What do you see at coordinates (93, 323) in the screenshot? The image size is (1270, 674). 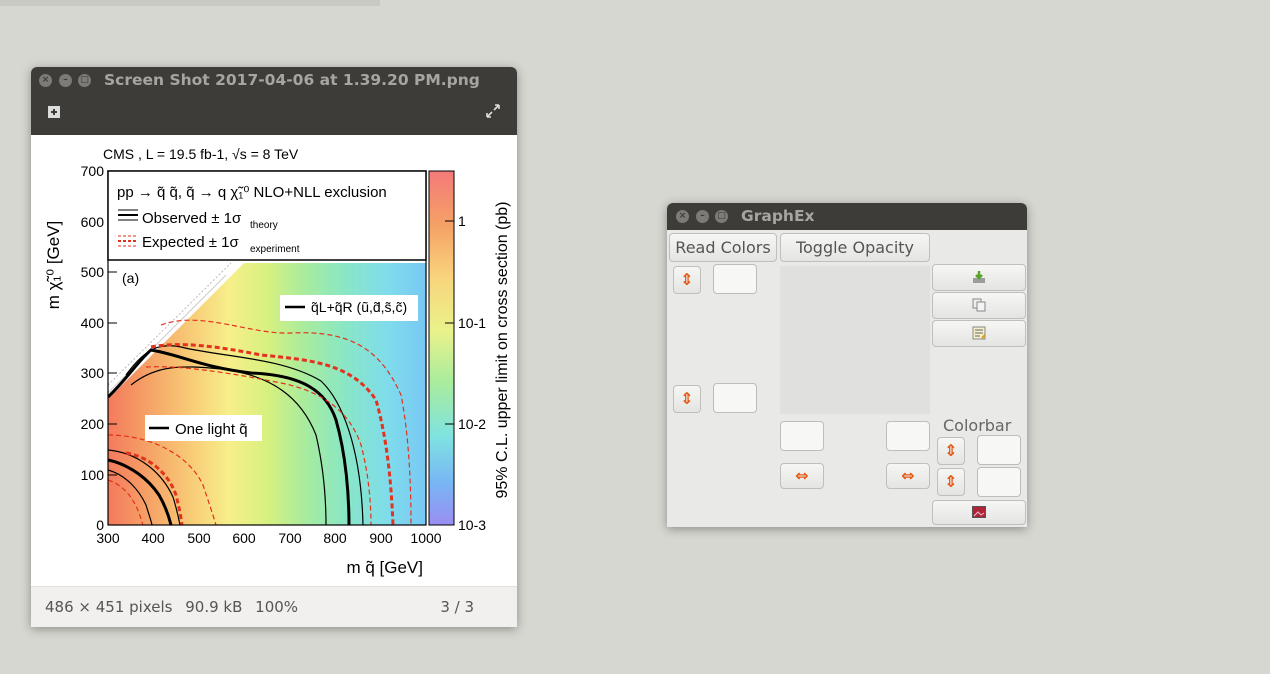 I see `y-tick-label: 400` at bounding box center [93, 323].